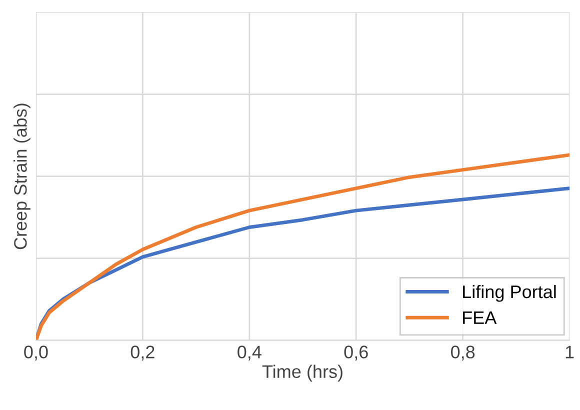 The width and height of the screenshot is (580, 410). What do you see at coordinates (36, 353) in the screenshot?
I see `x-tick-label: 0,0` at bounding box center [36, 353].